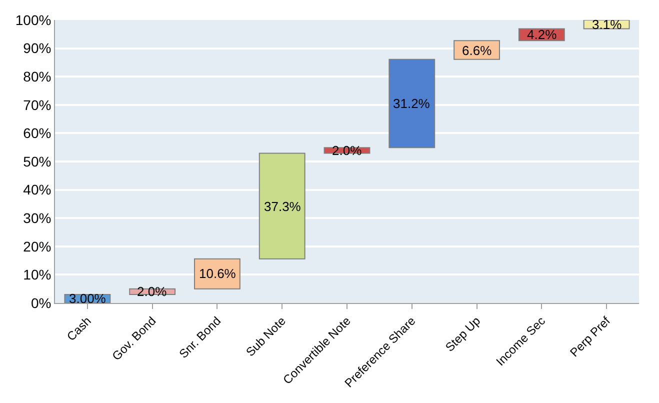 This screenshot has width=659, height=403. Describe the element at coordinates (37, 76) in the screenshot. I see `y-tick-label: 80%` at that location.